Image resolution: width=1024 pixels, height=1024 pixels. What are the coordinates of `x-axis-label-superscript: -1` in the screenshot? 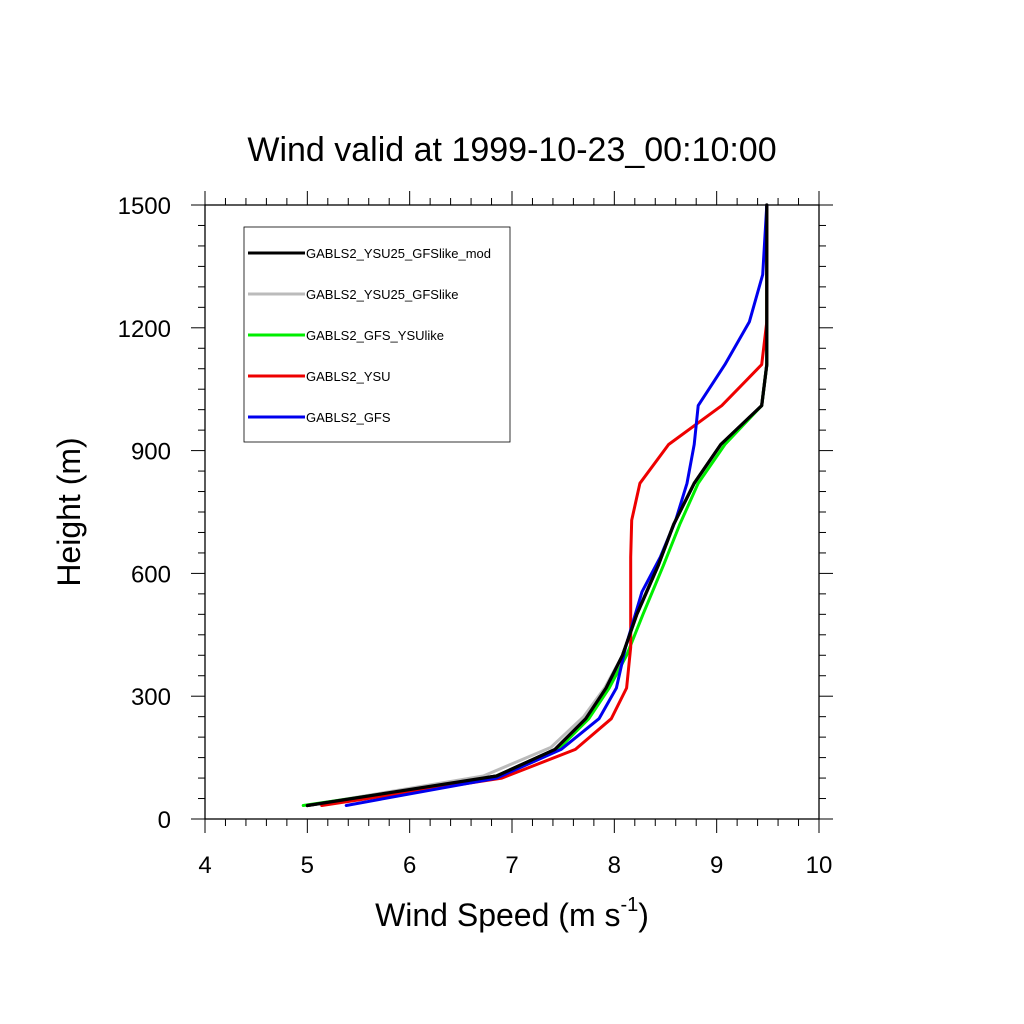 It's located at (629, 905).